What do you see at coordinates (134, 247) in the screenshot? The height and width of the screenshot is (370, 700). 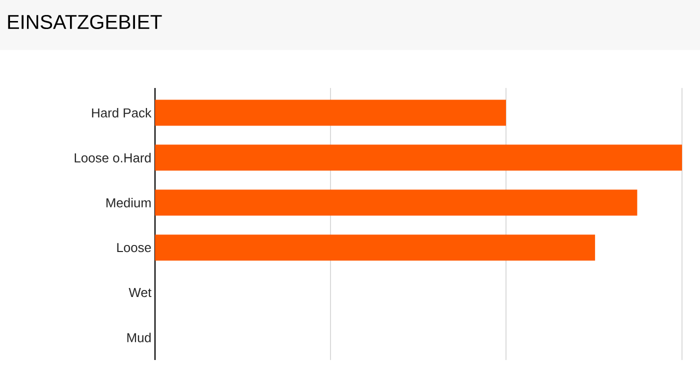 I see `y-tick-label: Loose` at bounding box center [134, 247].